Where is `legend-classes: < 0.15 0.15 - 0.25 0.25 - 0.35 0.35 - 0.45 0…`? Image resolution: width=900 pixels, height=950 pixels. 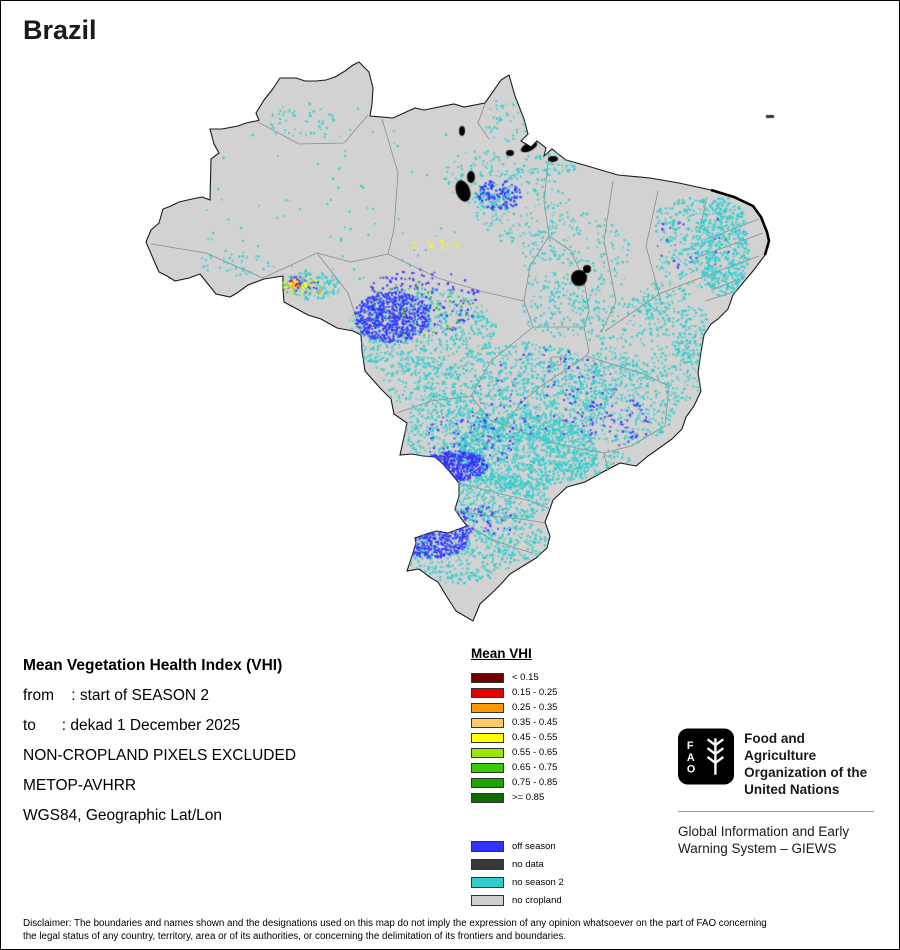
legend-classes: < 0.15 0.15 - 0.25 0.25 - 0.35 0.35 - 0.45 0… is located at coordinates (566, 737).